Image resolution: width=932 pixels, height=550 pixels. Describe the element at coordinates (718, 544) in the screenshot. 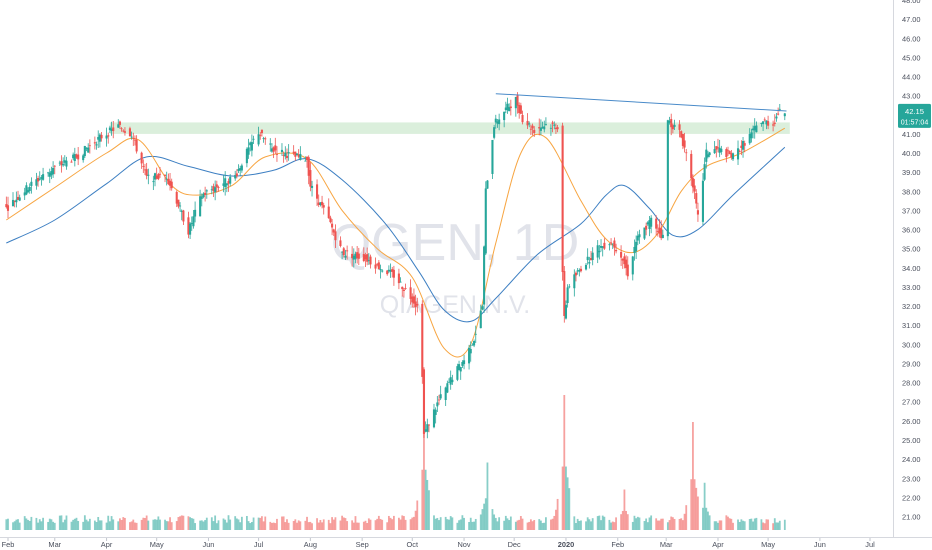

I see `time-tick-label: Apr` at that location.